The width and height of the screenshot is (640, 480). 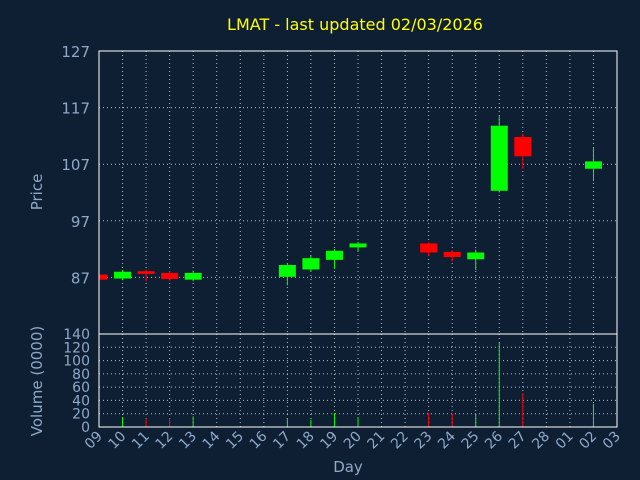 What do you see at coordinates (355, 24) in the screenshot?
I see `chart-title: LMAT - last updated 02/03/2026` at bounding box center [355, 24].